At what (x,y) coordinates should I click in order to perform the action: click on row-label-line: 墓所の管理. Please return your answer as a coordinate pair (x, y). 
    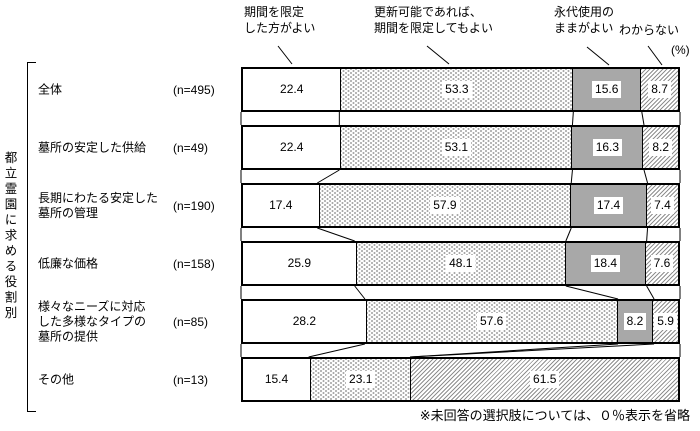
    Looking at the image, I should click on (68, 212).